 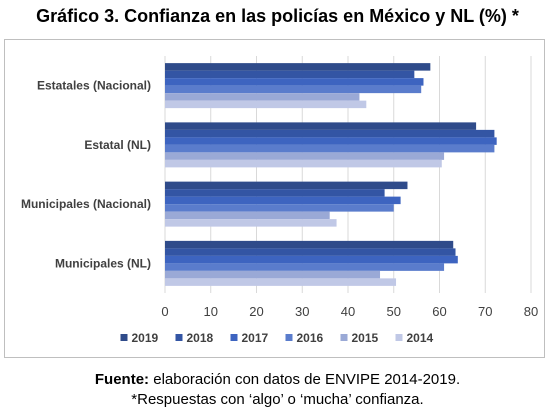 What do you see at coordinates (122, 379) in the screenshot?
I see `source-label: Fuente:` at bounding box center [122, 379].